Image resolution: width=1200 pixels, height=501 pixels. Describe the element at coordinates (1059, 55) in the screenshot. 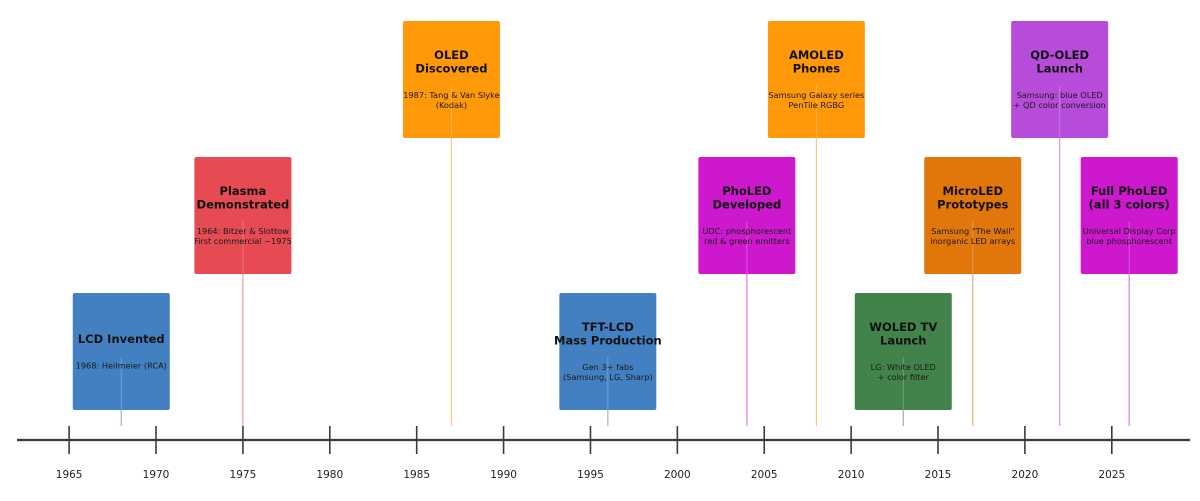

I see `event-title: QD-OLED` at that location.